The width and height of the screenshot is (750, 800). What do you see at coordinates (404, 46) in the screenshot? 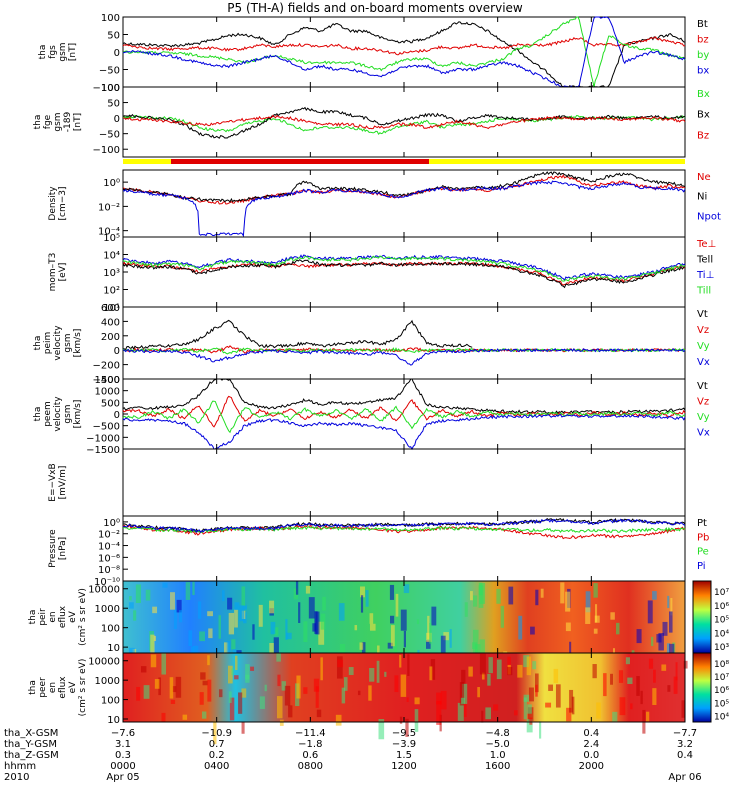
I see `series-line-bz` at bounding box center [404, 46].